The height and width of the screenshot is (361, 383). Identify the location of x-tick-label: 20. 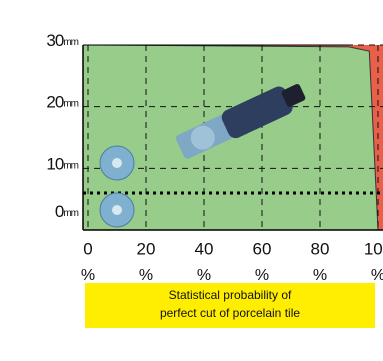
(146, 248).